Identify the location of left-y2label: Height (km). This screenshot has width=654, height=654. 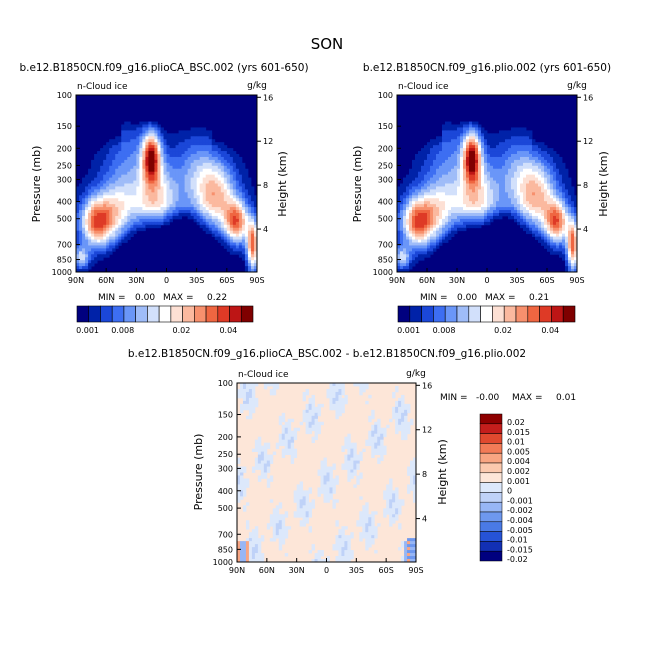
(282, 184).